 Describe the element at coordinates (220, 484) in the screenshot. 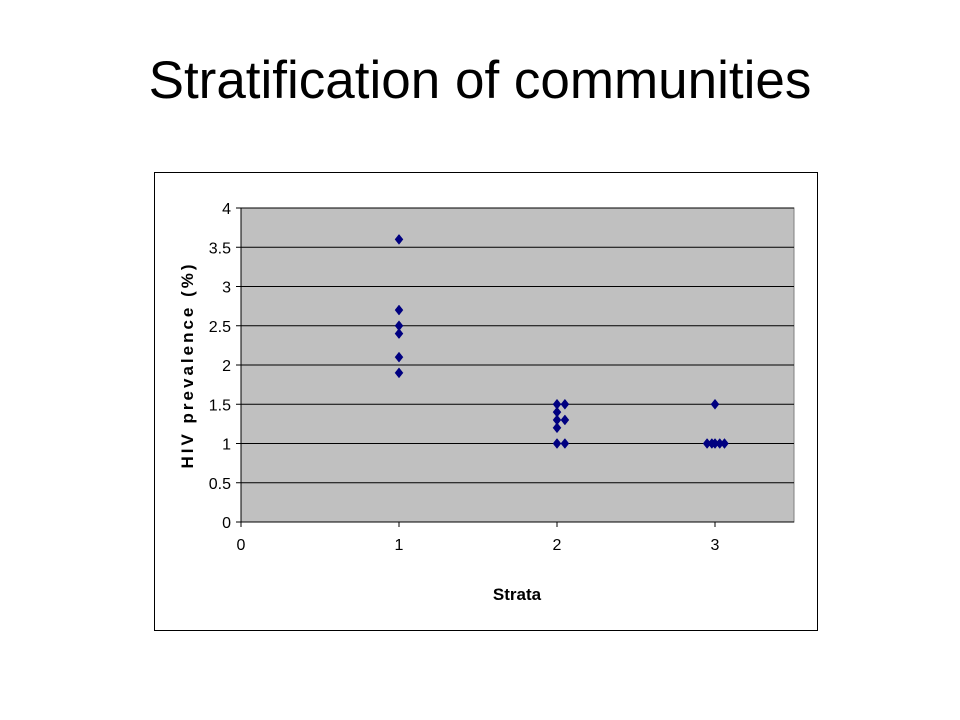

I see `y-tick-label: 0.5` at that location.